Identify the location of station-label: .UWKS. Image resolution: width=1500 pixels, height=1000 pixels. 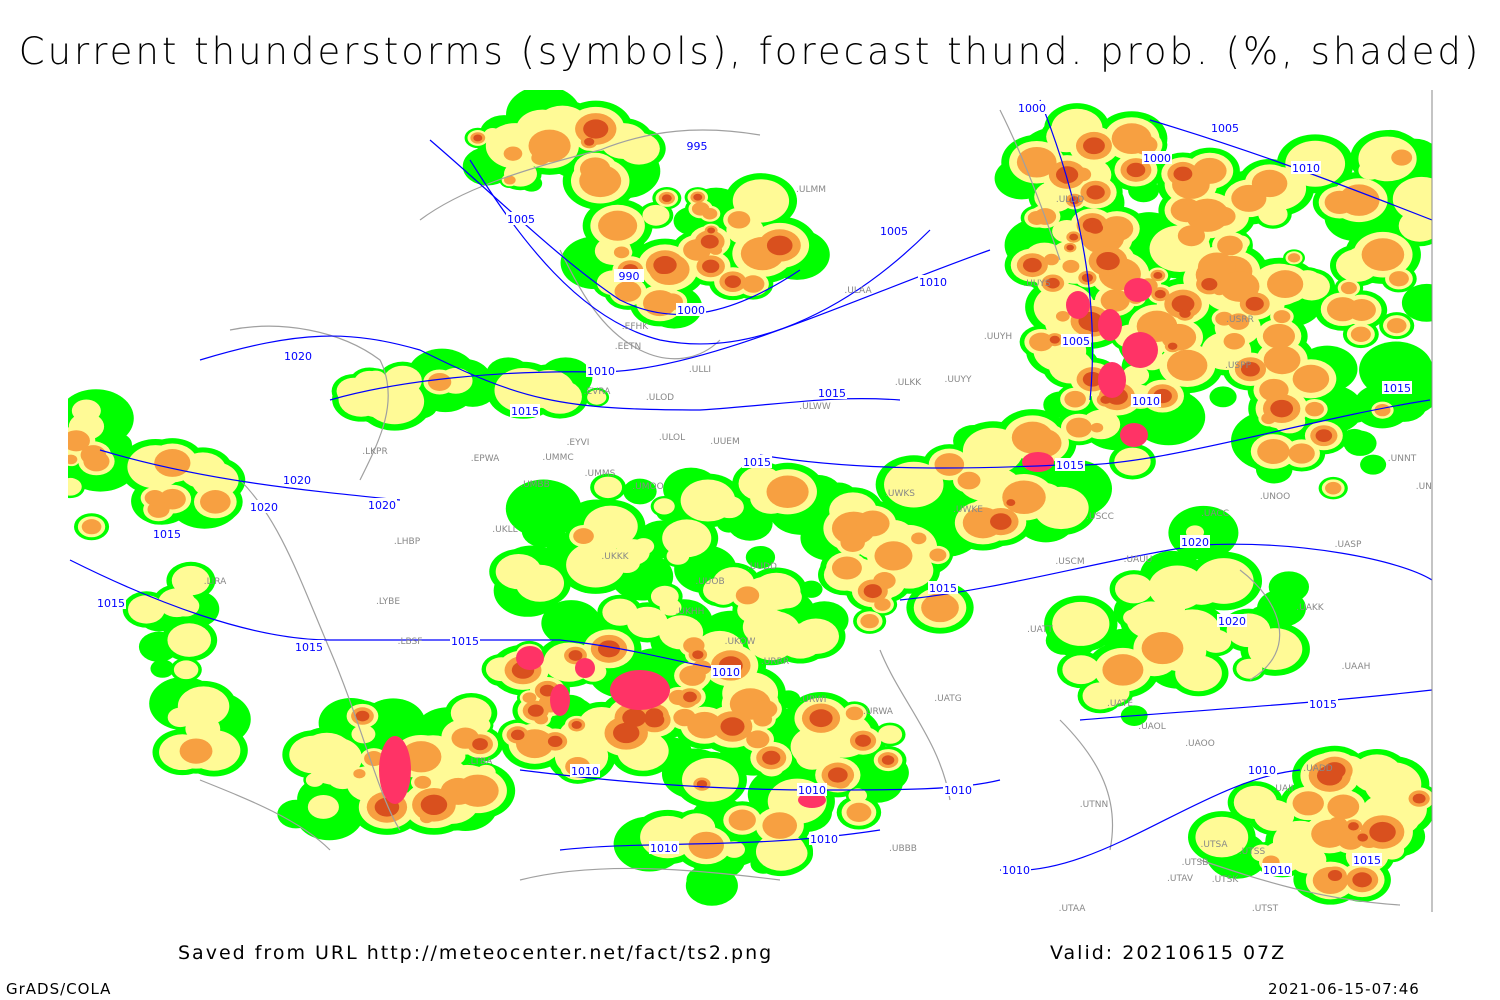
(900, 494).